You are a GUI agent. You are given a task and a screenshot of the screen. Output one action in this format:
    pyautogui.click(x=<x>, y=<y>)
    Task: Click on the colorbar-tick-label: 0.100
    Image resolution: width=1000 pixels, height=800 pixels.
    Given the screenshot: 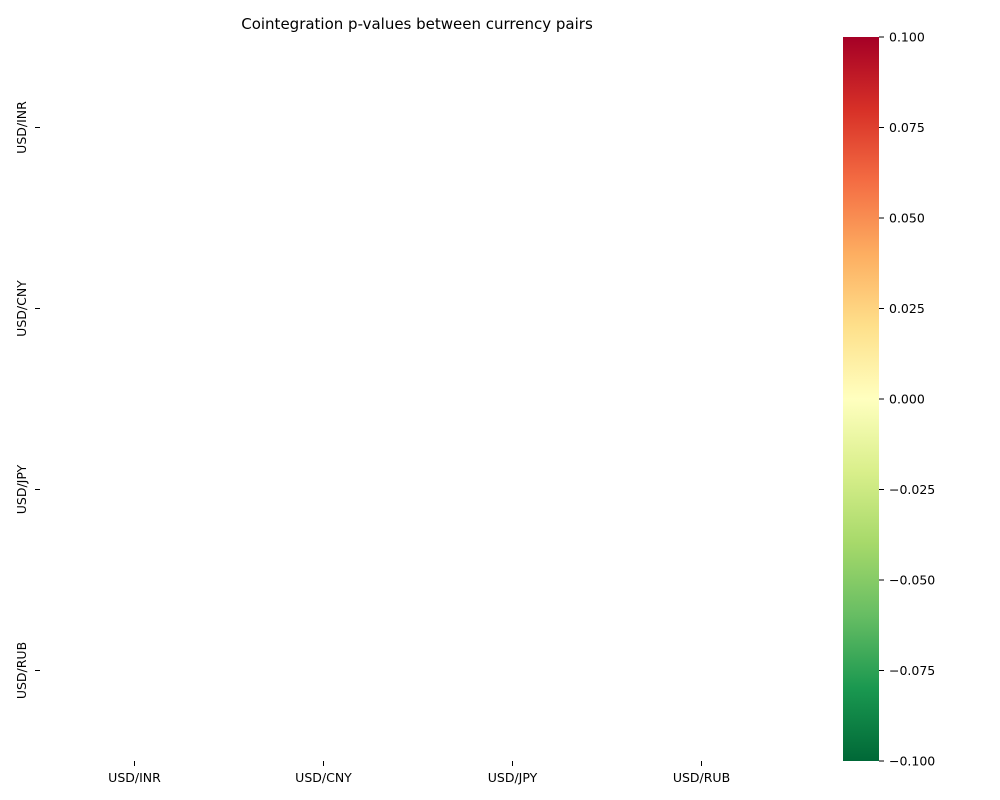 What is the action you would take?
    pyautogui.click(x=907, y=37)
    